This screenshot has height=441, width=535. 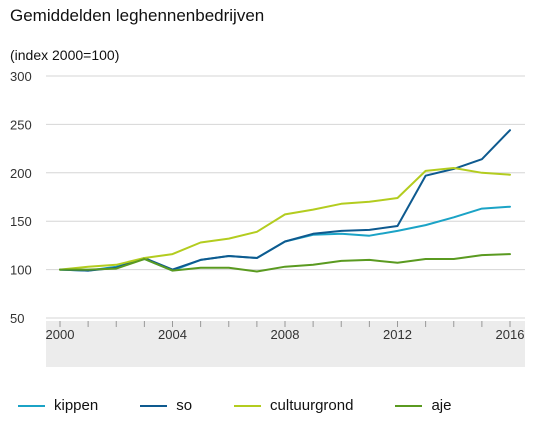 I want to click on chart-subtitle: (index 2000=100), so click(x=65, y=55).